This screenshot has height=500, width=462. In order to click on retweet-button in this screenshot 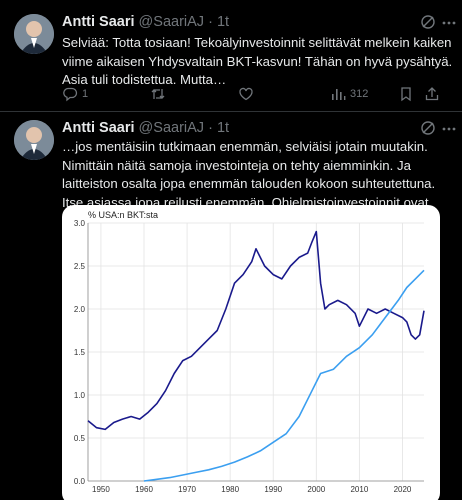, I will do `click(158, 94)`.